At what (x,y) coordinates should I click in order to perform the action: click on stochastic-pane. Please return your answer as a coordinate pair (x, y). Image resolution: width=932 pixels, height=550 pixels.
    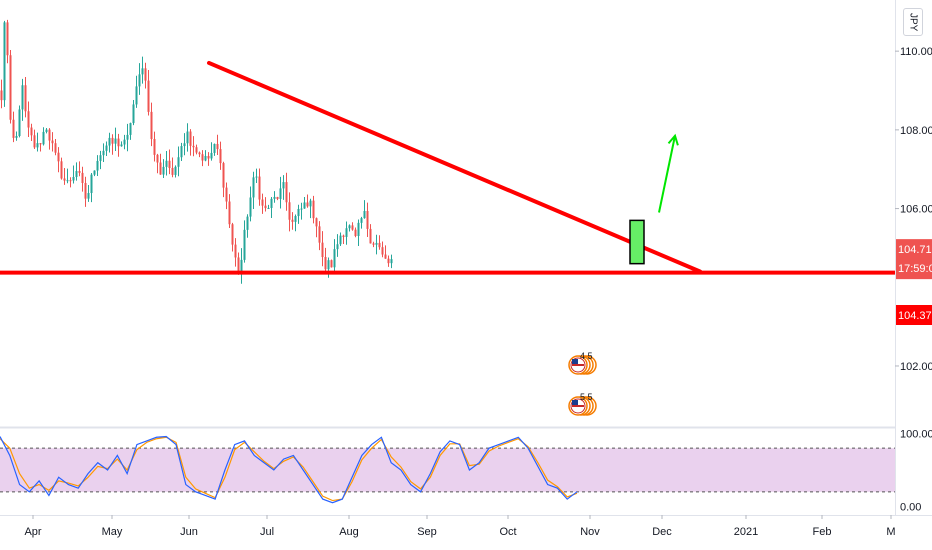
    Looking at the image, I should click on (447, 469).